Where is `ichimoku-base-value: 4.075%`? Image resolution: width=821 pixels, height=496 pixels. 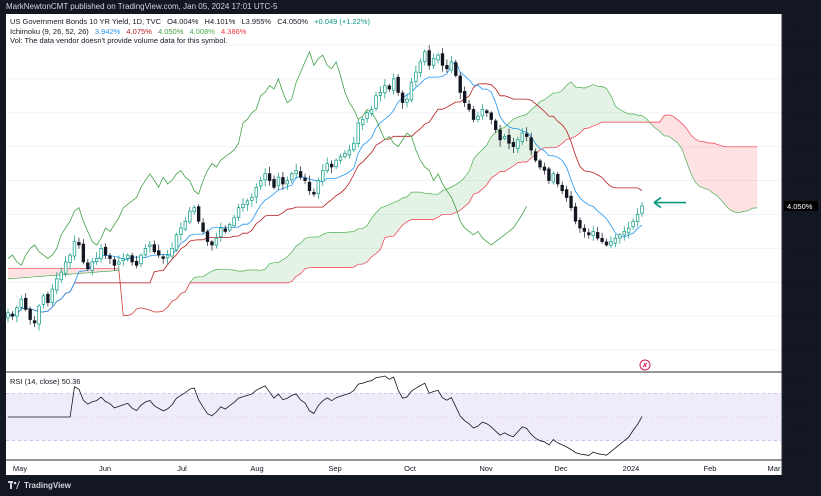 ichimoku-base-value: 4.075% is located at coordinates (139, 31).